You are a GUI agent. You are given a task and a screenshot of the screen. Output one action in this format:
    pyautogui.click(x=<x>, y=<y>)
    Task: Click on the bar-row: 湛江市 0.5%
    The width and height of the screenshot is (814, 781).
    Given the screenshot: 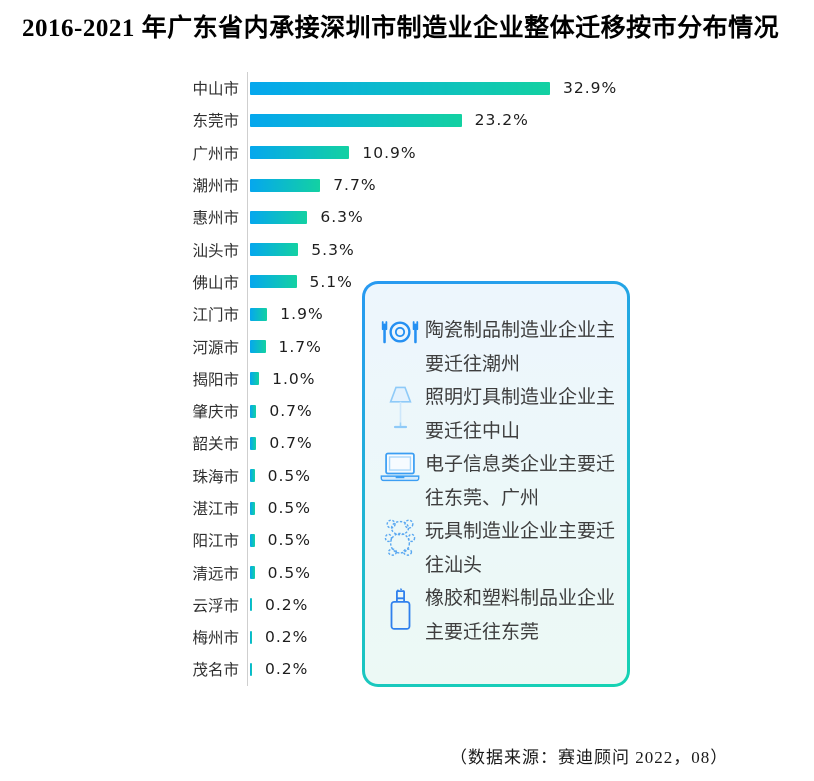 What is the action you would take?
    pyautogui.click(x=330, y=508)
    